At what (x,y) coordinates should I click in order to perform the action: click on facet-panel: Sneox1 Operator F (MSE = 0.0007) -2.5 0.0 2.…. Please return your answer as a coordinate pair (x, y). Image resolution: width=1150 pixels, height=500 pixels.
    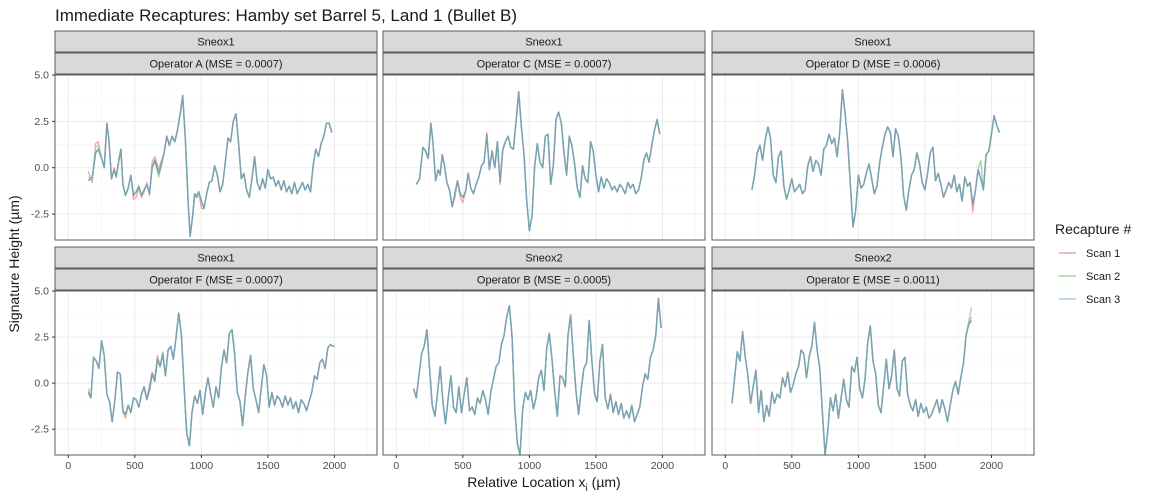
    Looking at the image, I should click on (204, 359).